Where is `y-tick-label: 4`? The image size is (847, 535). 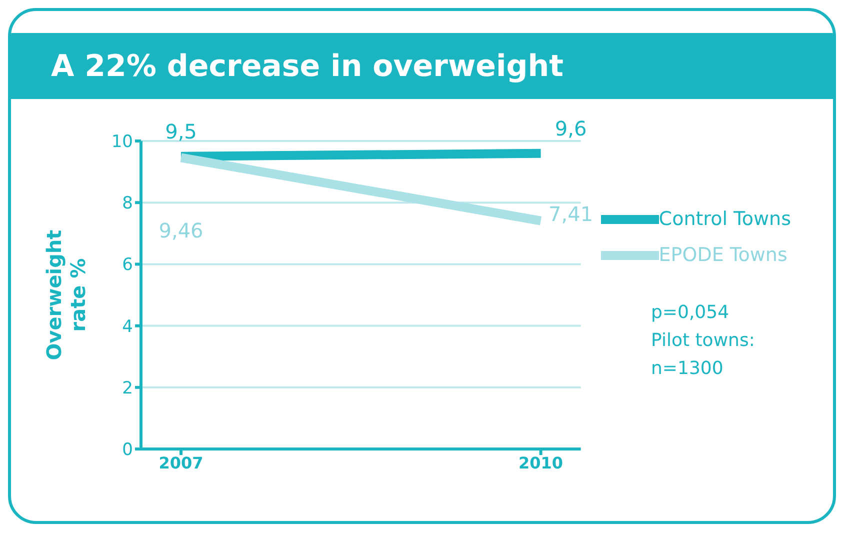
y-tick-label: 4 is located at coordinates (127, 326).